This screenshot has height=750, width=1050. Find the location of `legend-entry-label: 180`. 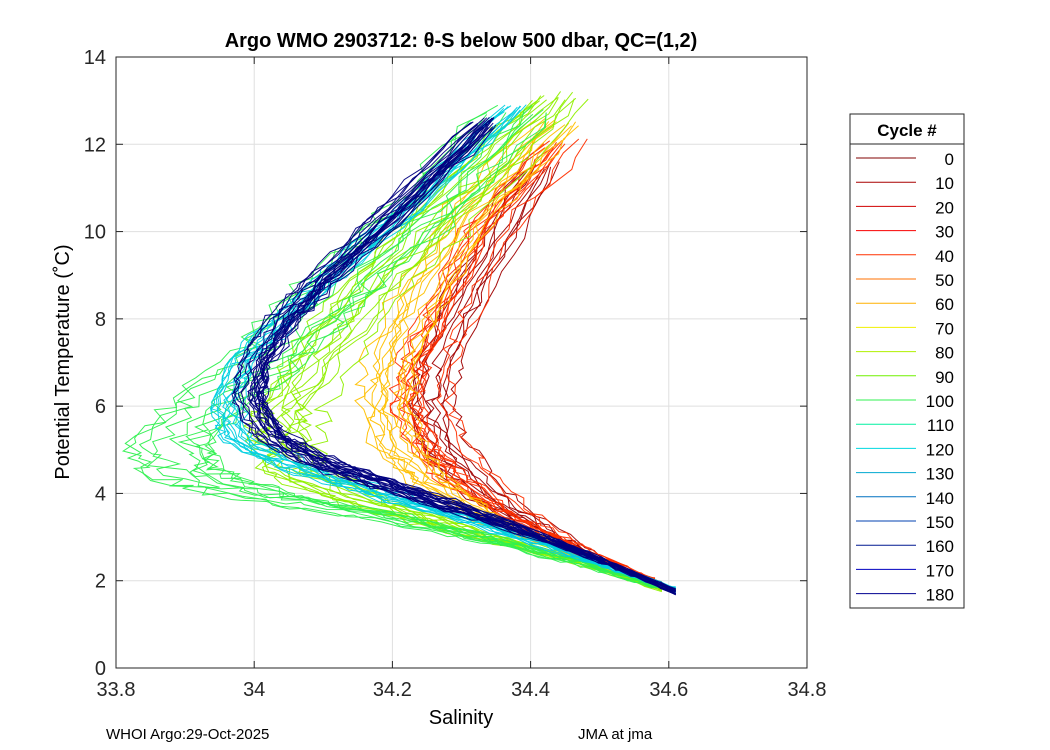

legend-entry-label: 180 is located at coordinates (940, 595).